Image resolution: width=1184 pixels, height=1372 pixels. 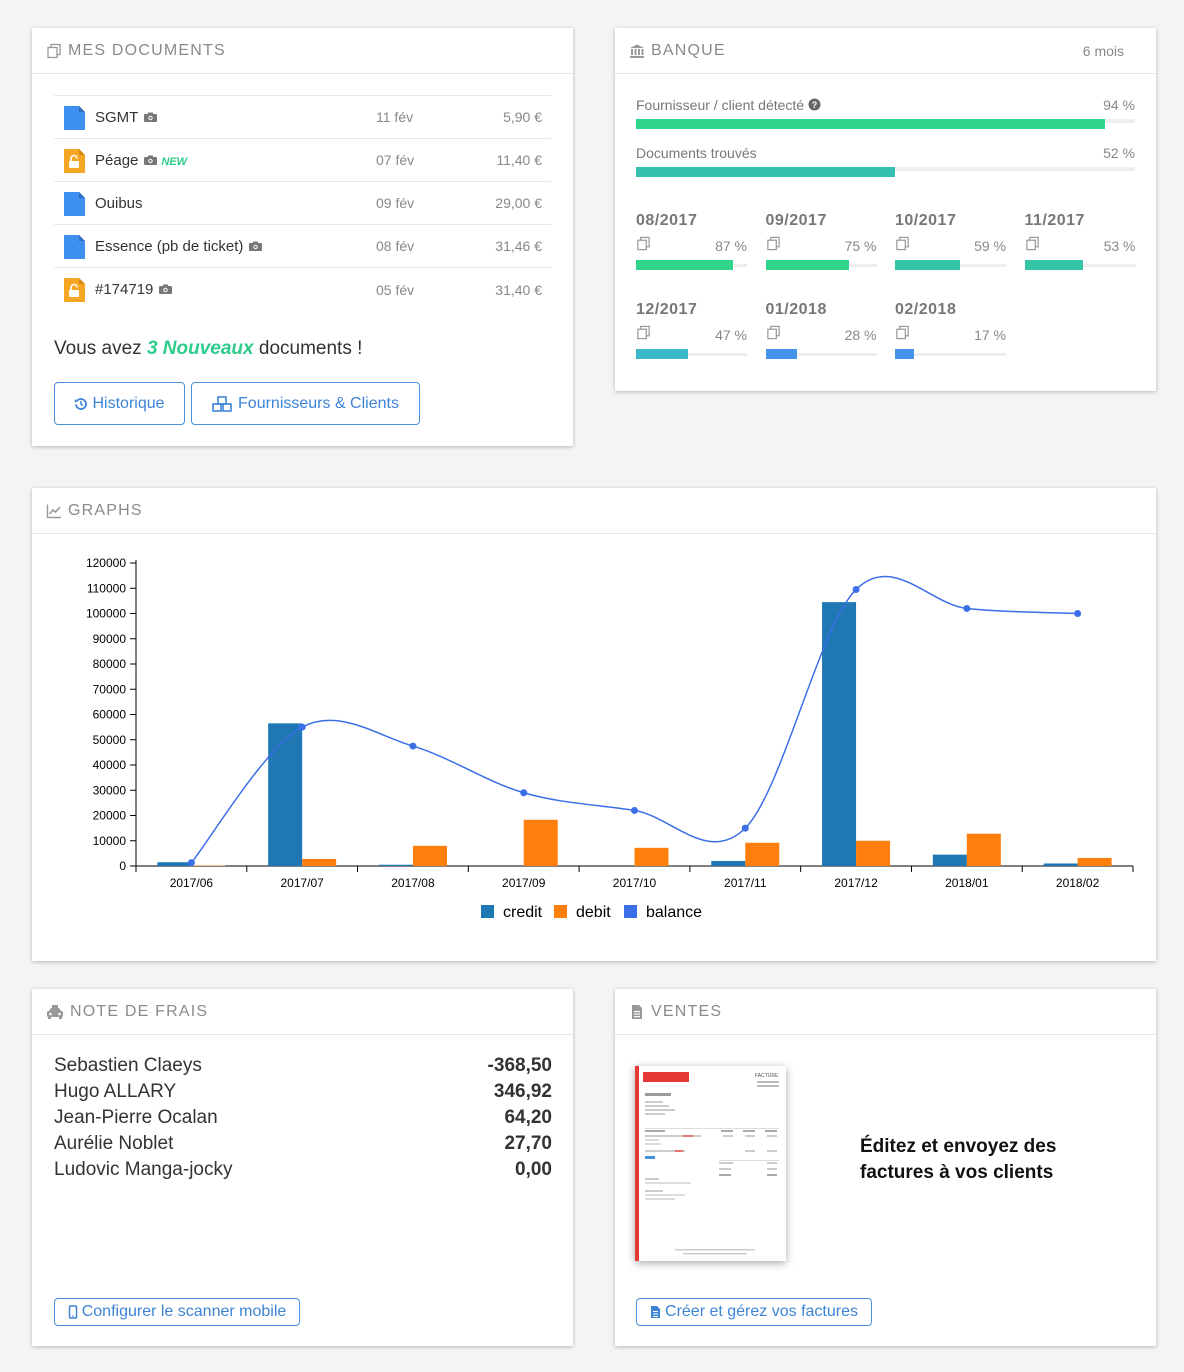 What do you see at coordinates (711, 1163) in the screenshot?
I see `invoice-preview: FACTURE` at bounding box center [711, 1163].